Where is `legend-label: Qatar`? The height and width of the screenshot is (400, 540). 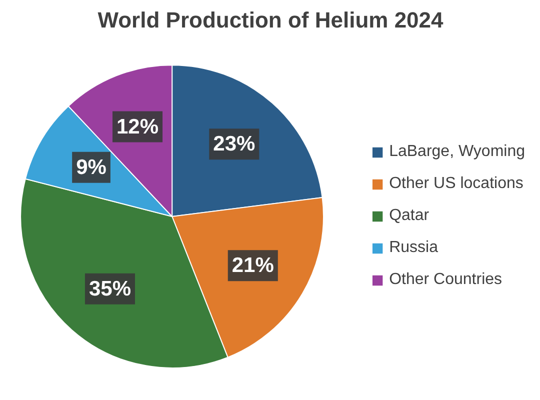 legend-label: Qatar is located at coordinates (409, 216).